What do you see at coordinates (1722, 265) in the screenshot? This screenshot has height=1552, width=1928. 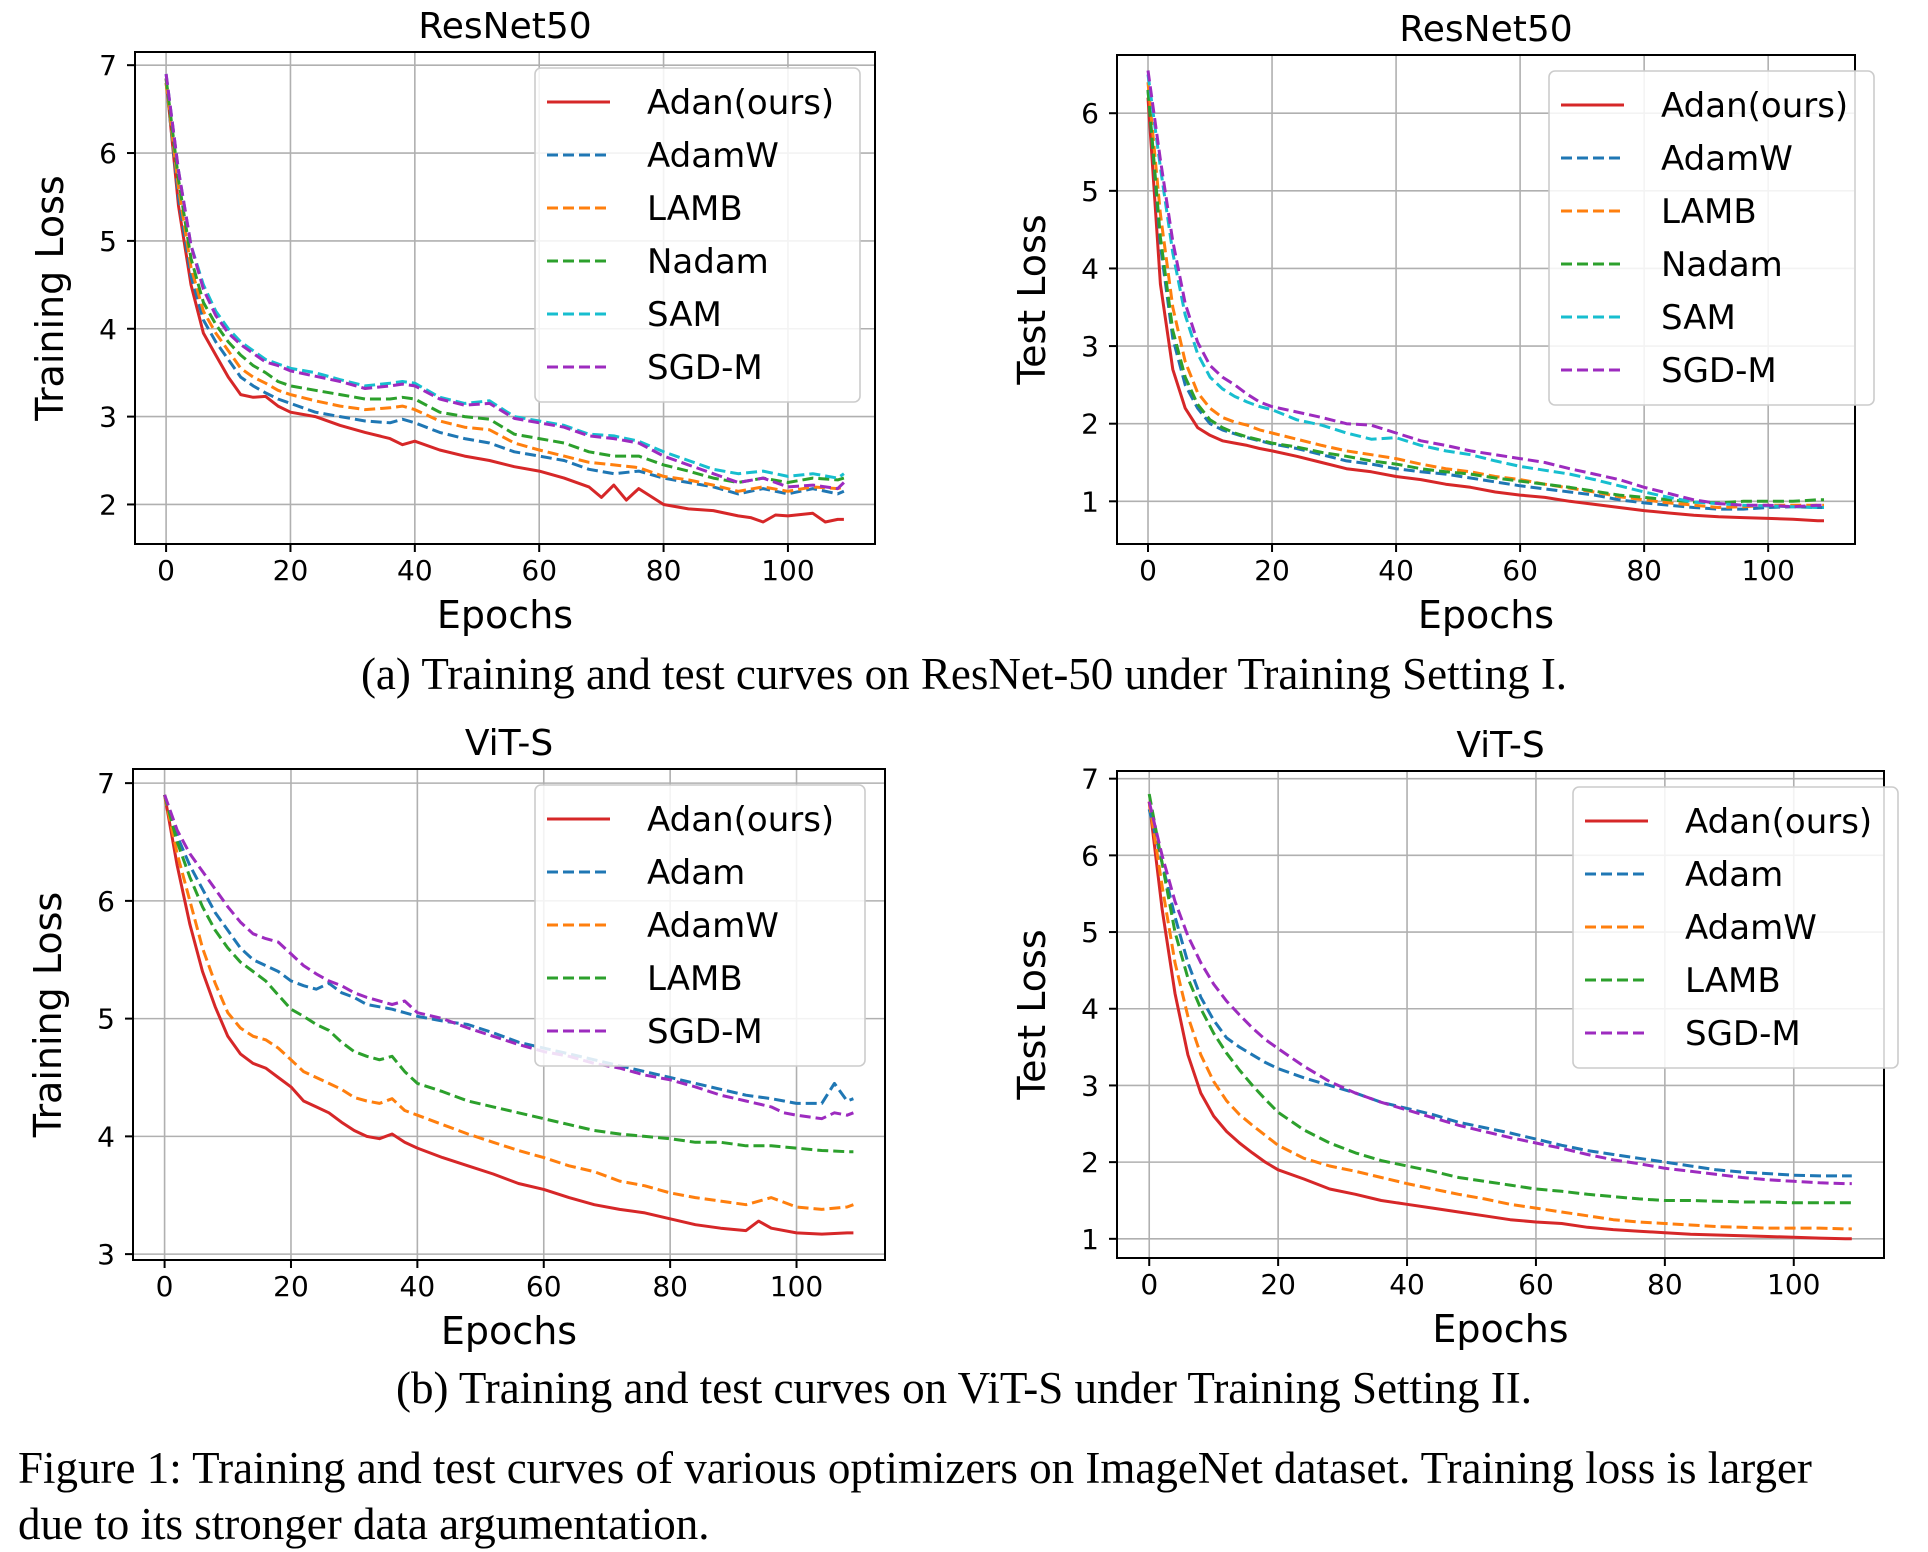 I see `legend-label-nadam: Nadam` at bounding box center [1722, 265].